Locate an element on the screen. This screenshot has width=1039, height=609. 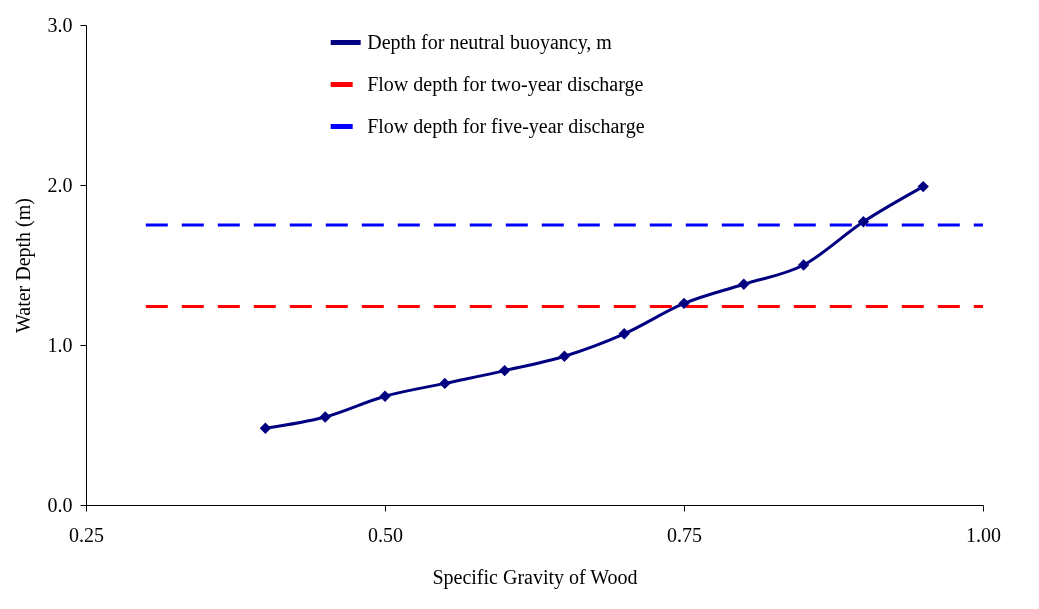
legend-label: Flow depth for two-year discharge is located at coordinates (505, 84).